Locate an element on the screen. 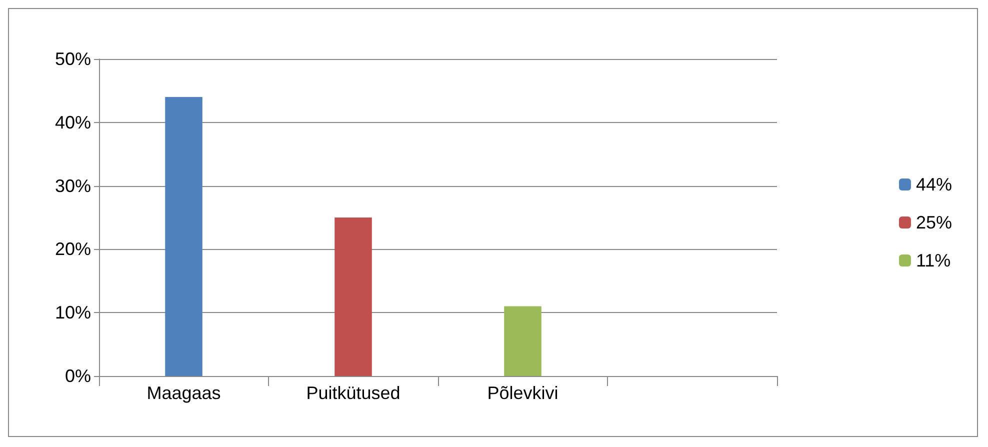 Image resolution: width=988 pixels, height=447 pixels. x-tick-label: Põlevkivi is located at coordinates (522, 393).